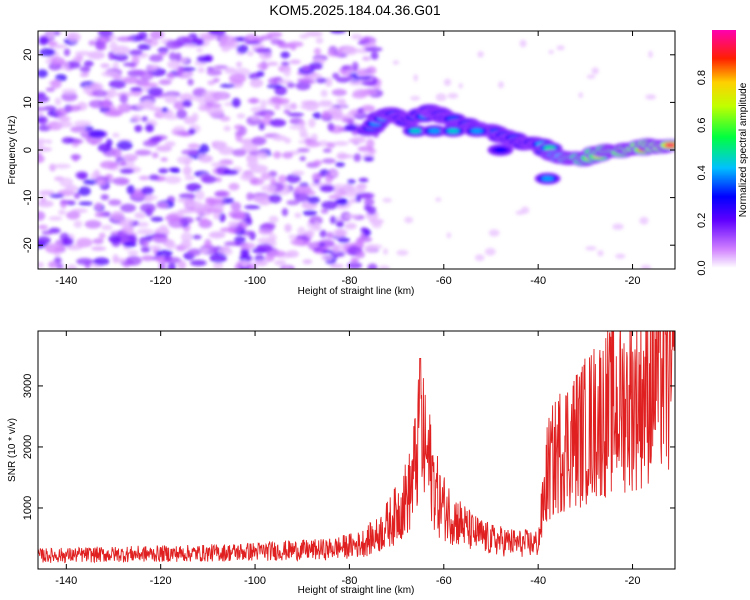  I want to click on colorbar-tick-label: 0.4, so click(702, 172).